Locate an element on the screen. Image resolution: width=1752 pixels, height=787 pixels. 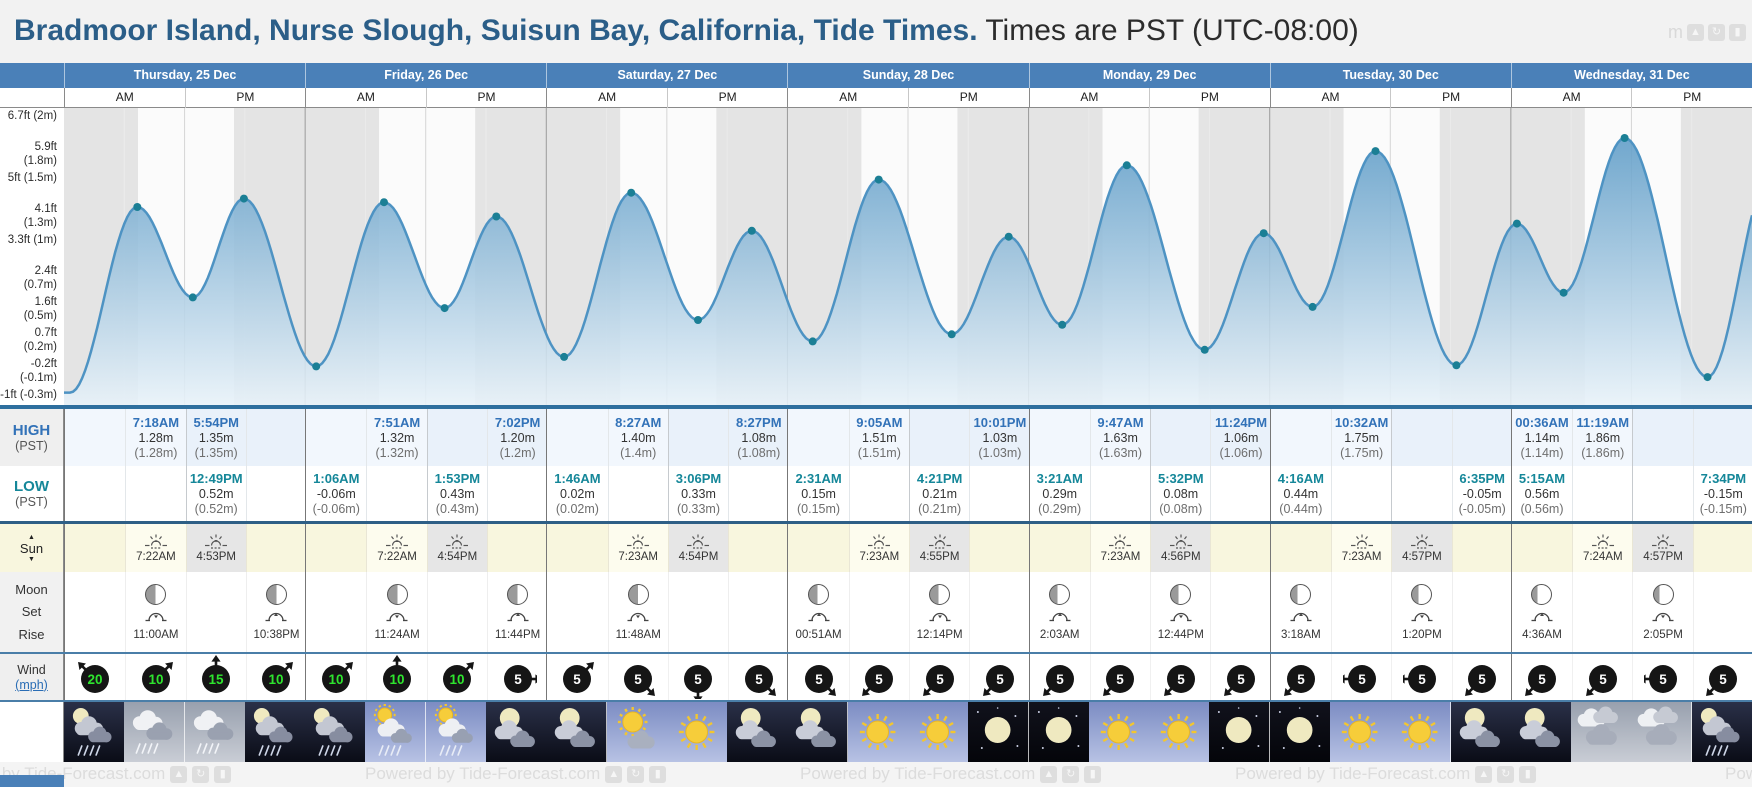
low-tide-cell: 5:15AM 0.56m (0.56m) is located at coordinates (1542, 493).